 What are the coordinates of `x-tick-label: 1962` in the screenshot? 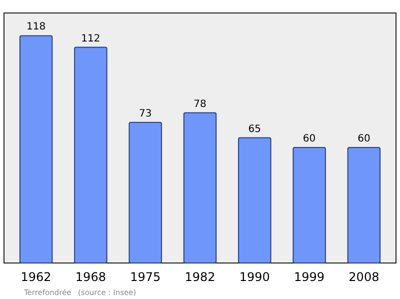 It's located at (36, 277).